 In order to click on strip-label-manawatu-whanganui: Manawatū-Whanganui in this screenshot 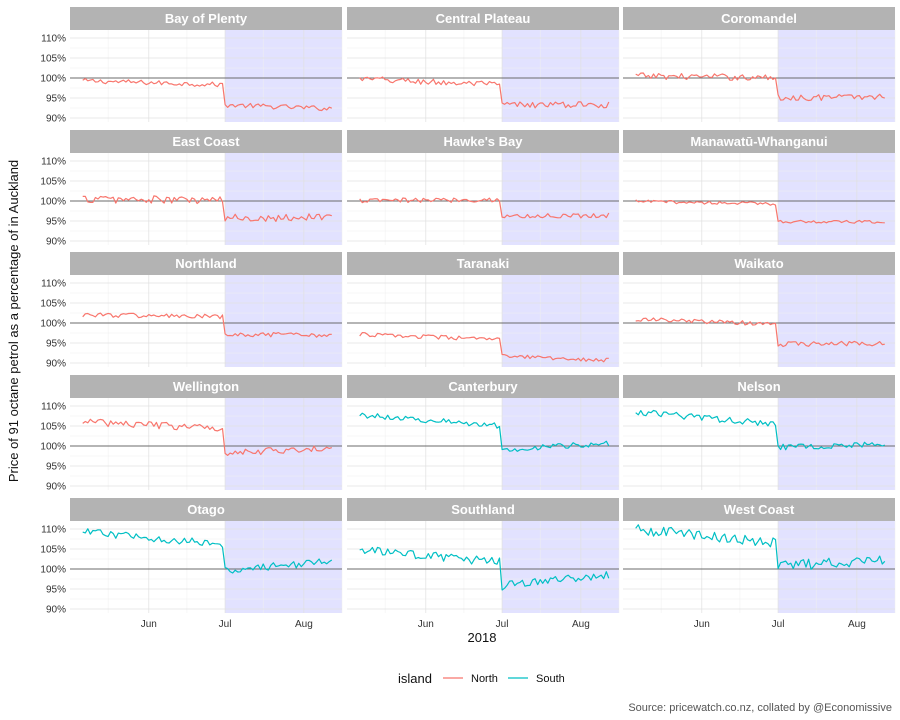, I will do `click(758, 141)`.